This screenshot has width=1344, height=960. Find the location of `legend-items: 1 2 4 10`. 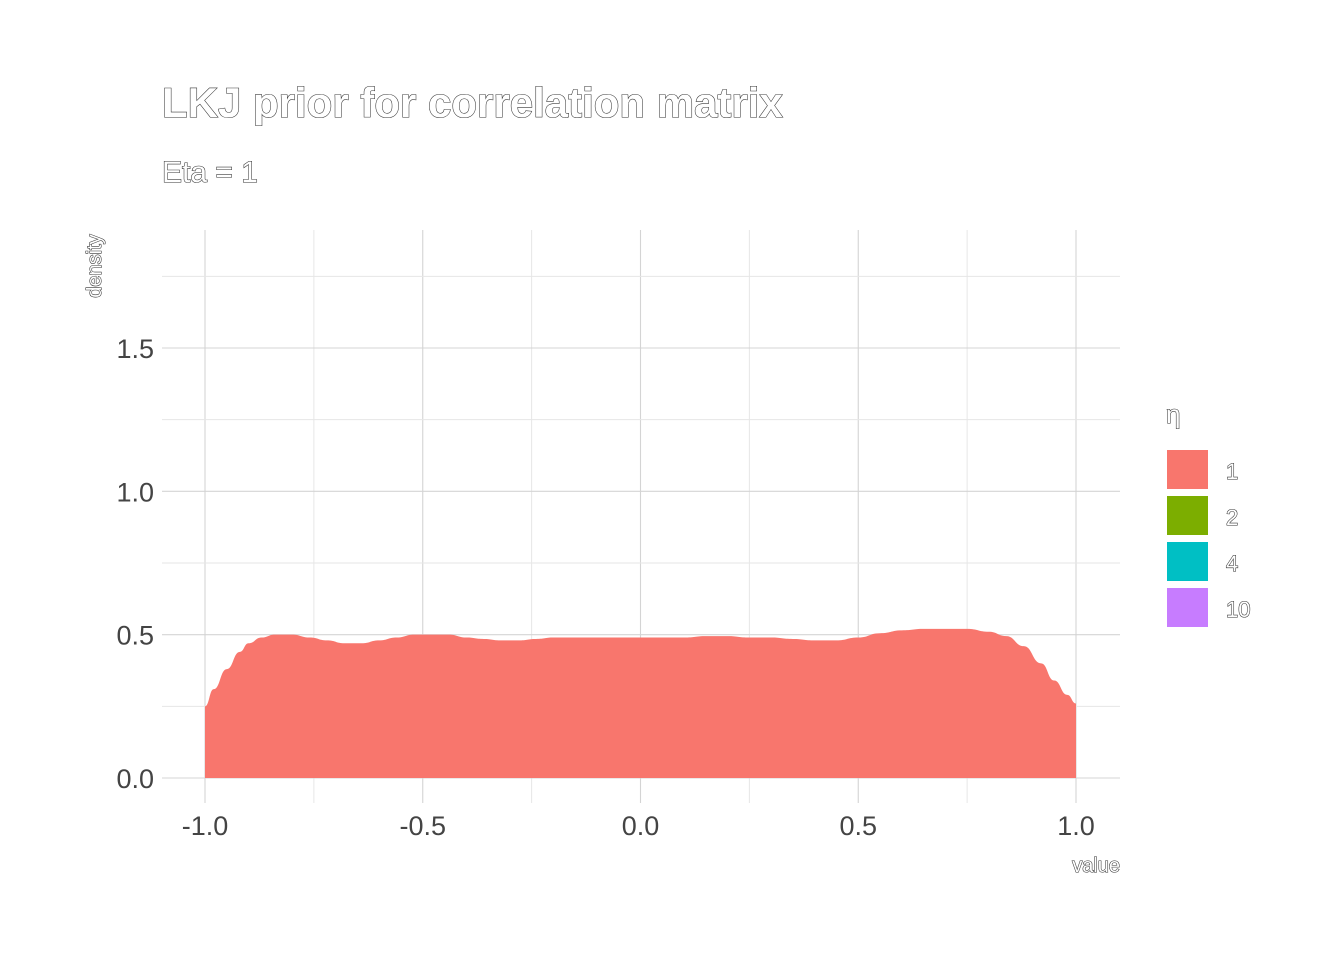

legend-items: 1 2 4 10 is located at coordinates (1209, 538).